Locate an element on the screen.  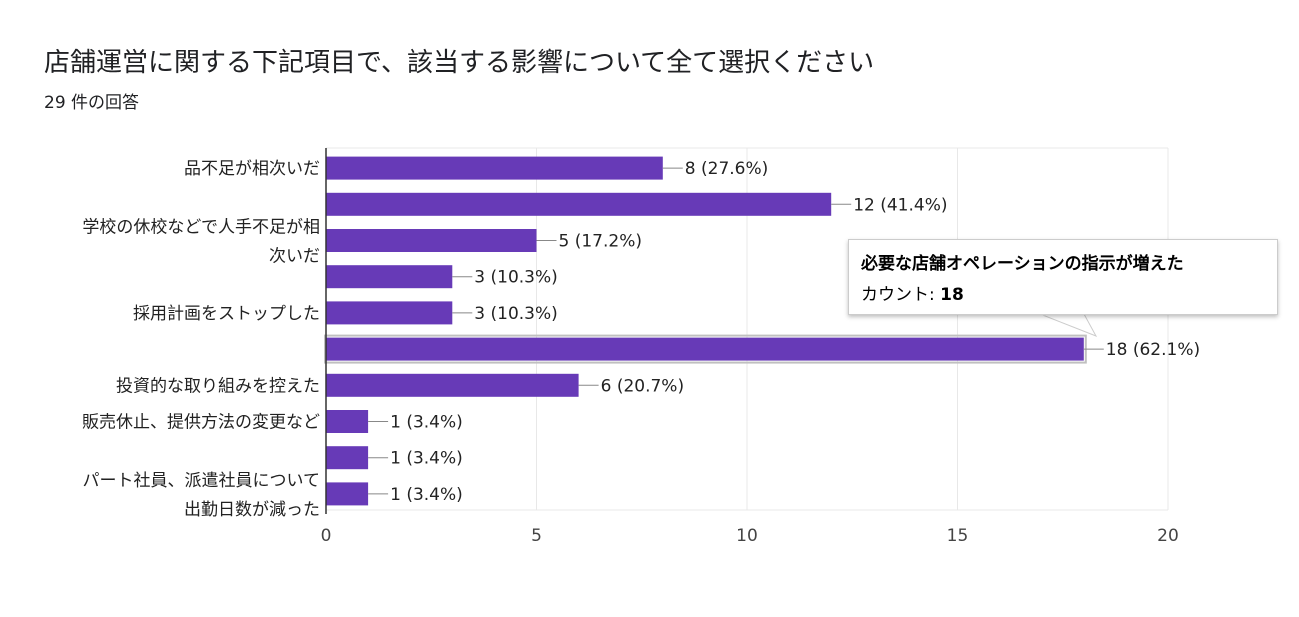
category-label-line: 出勤日数が減った is located at coordinates (252, 510).